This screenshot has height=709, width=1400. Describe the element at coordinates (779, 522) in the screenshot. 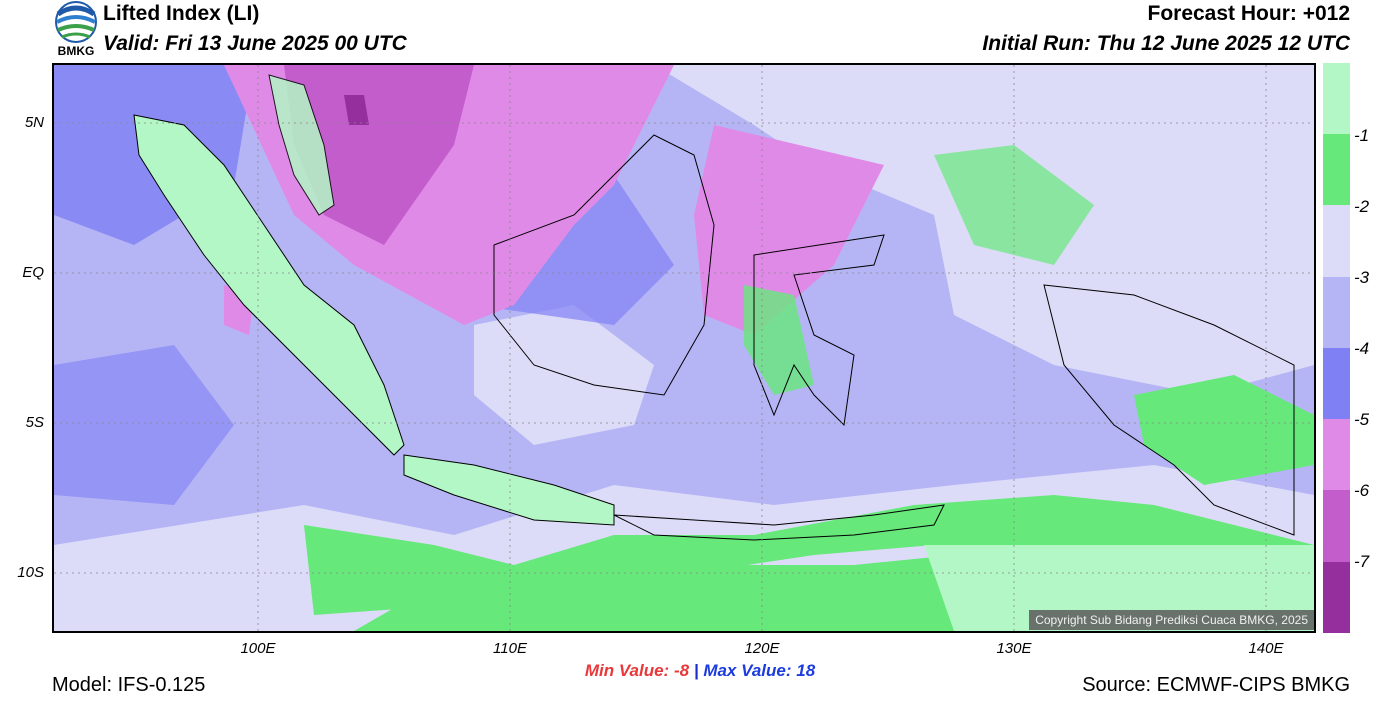

I see `nusa-tenggara-outline` at that location.